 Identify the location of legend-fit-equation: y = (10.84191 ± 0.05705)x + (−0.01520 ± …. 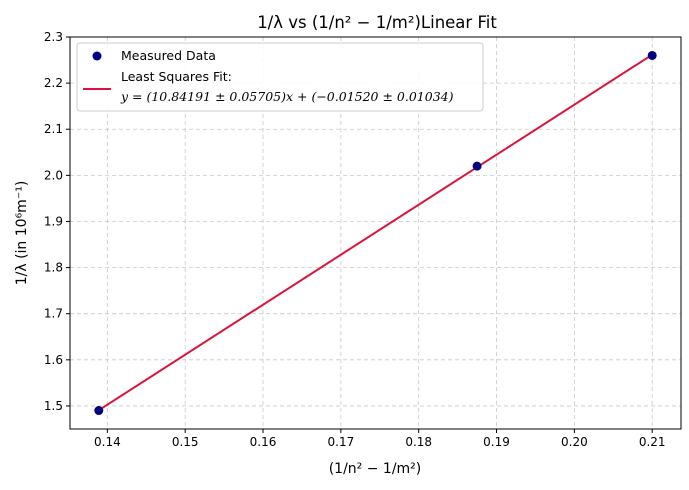
(287, 96).